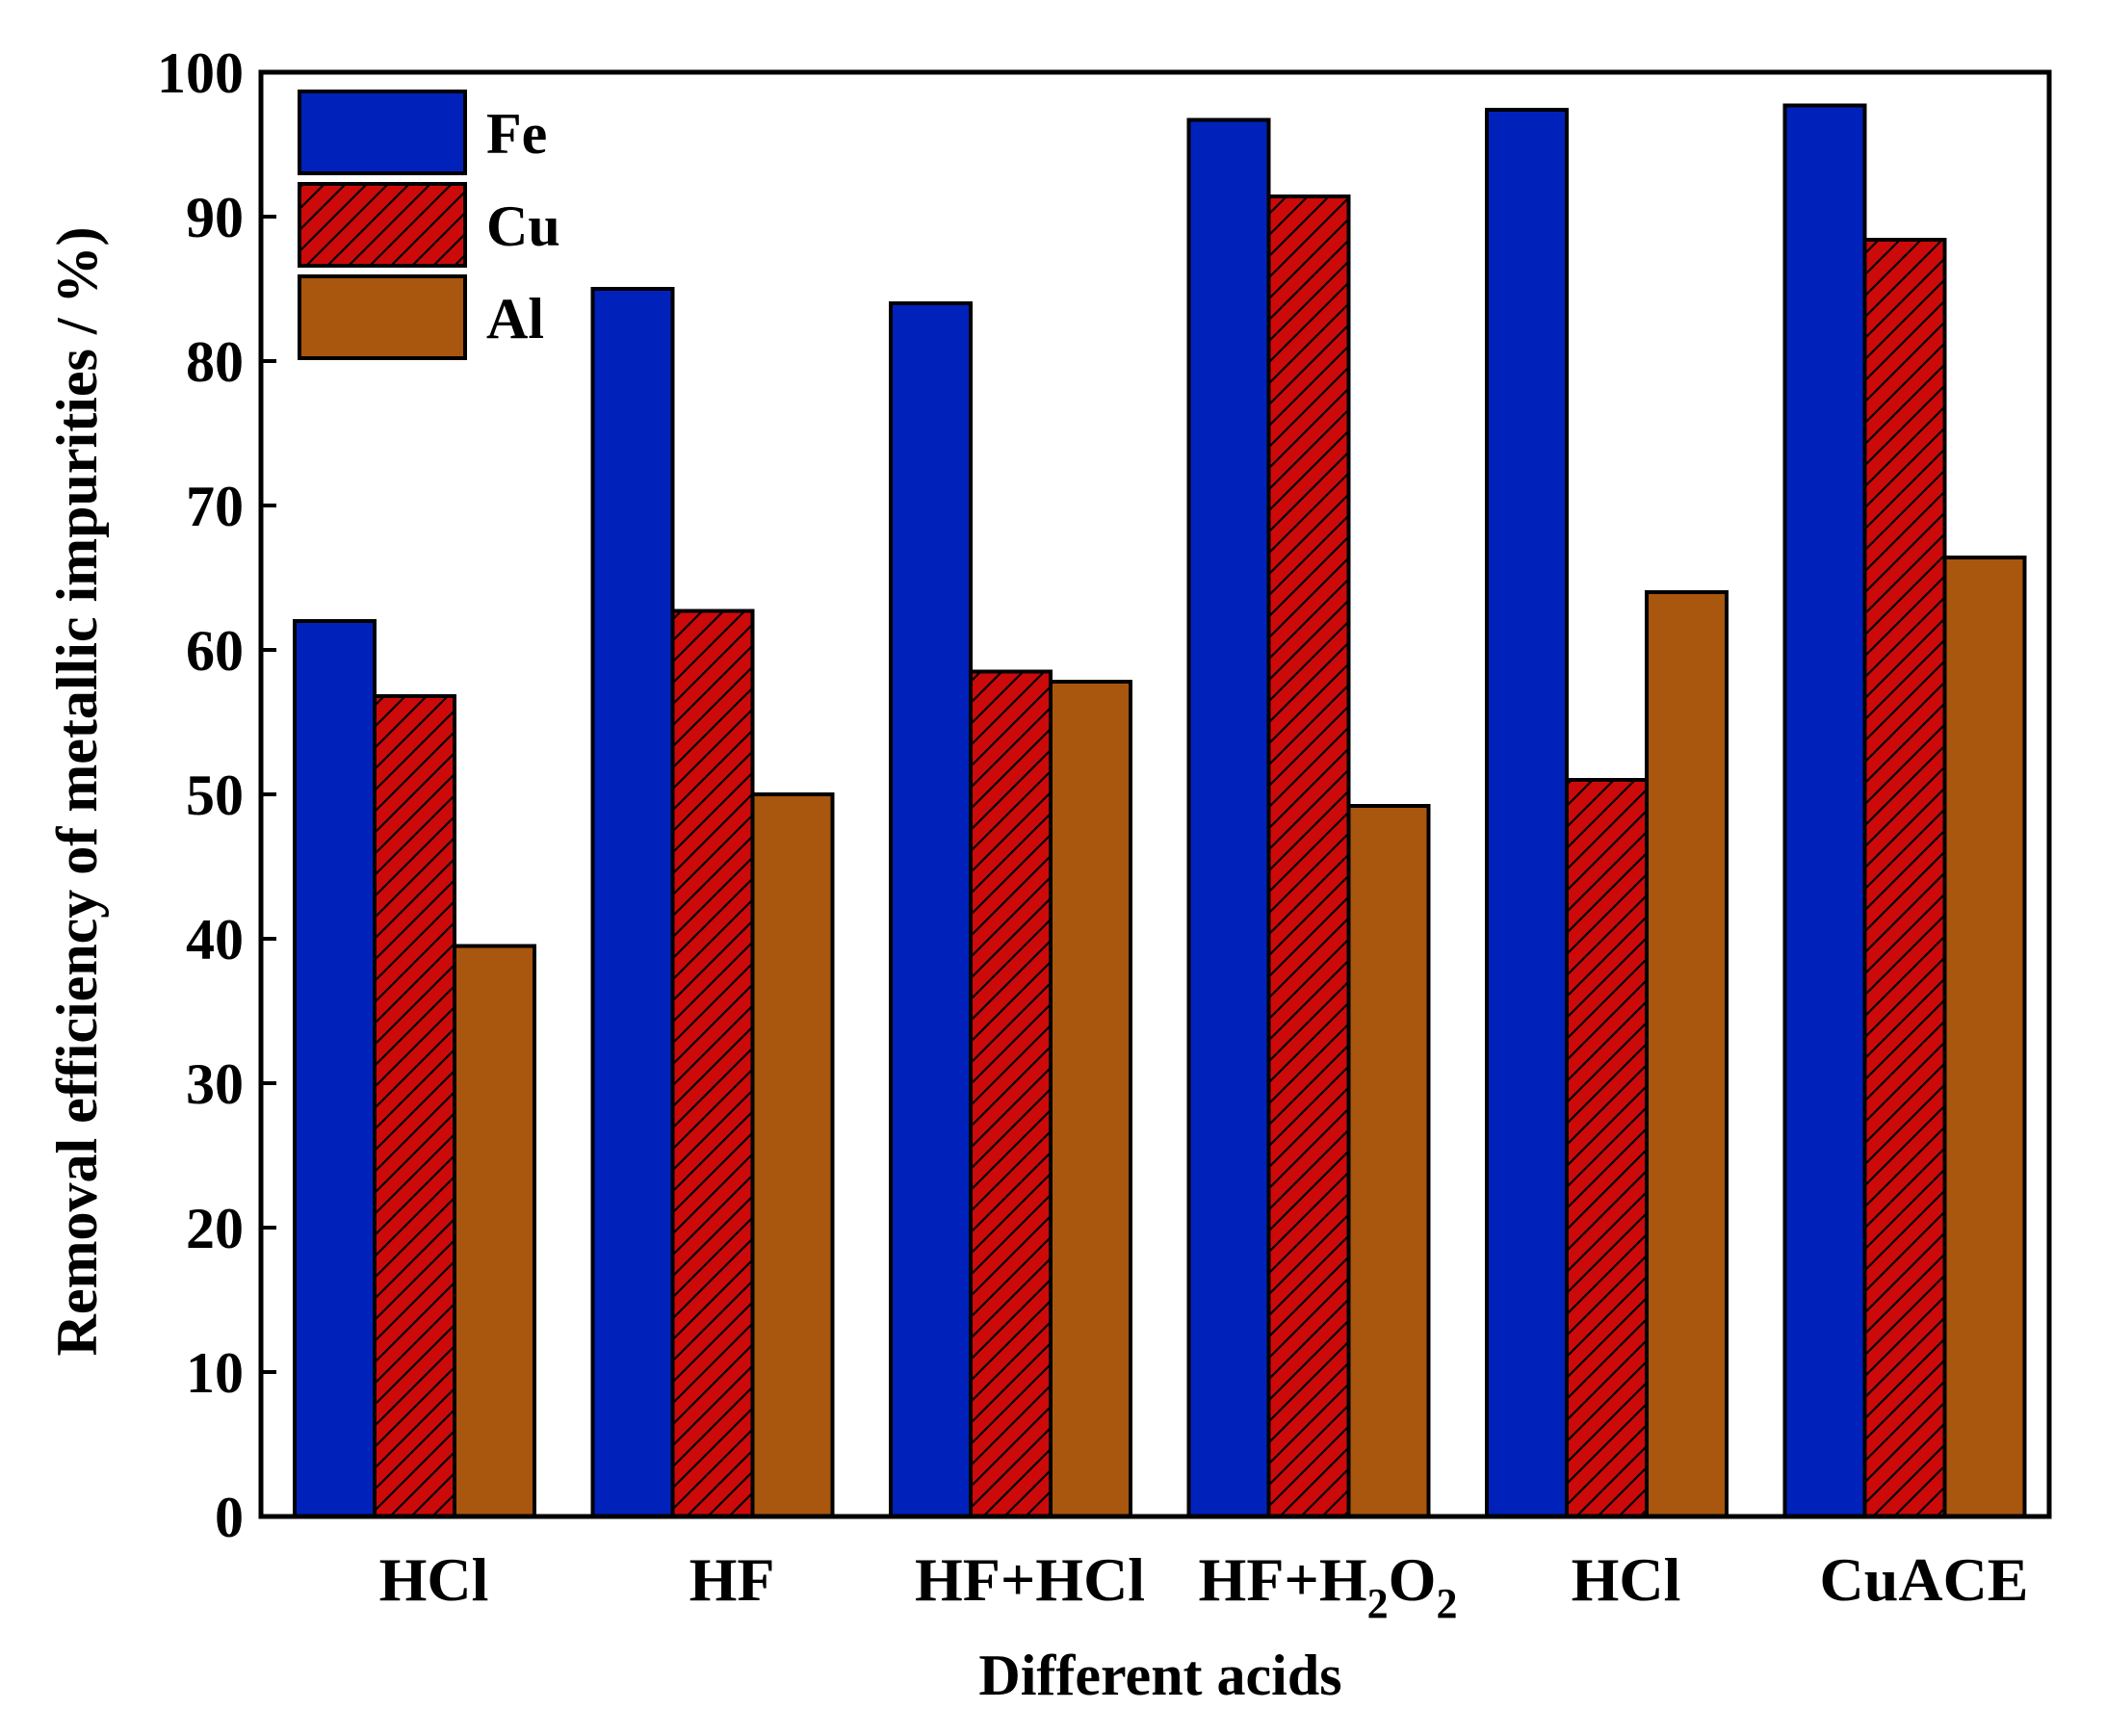  I want to click on y-tick-label: 60, so click(215, 651).